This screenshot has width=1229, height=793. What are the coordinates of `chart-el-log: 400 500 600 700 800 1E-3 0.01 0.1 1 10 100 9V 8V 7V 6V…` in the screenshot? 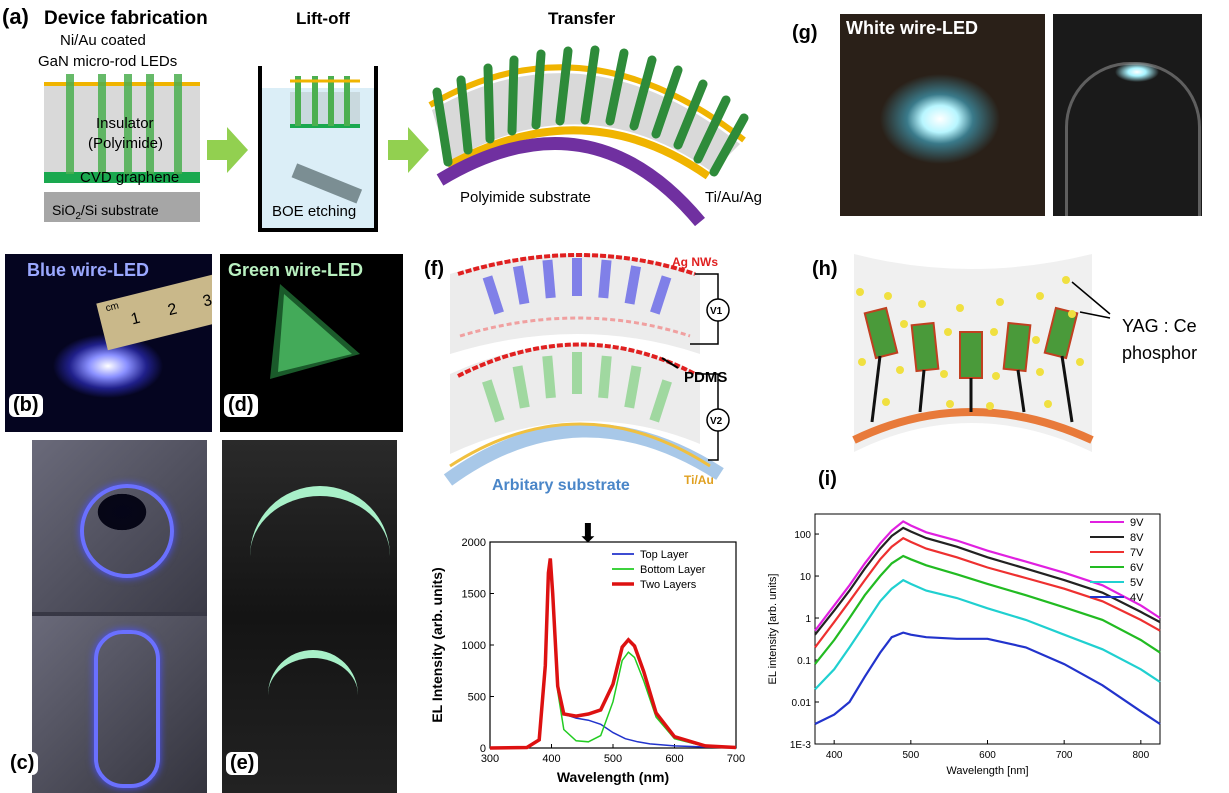 It's located at (964, 645).